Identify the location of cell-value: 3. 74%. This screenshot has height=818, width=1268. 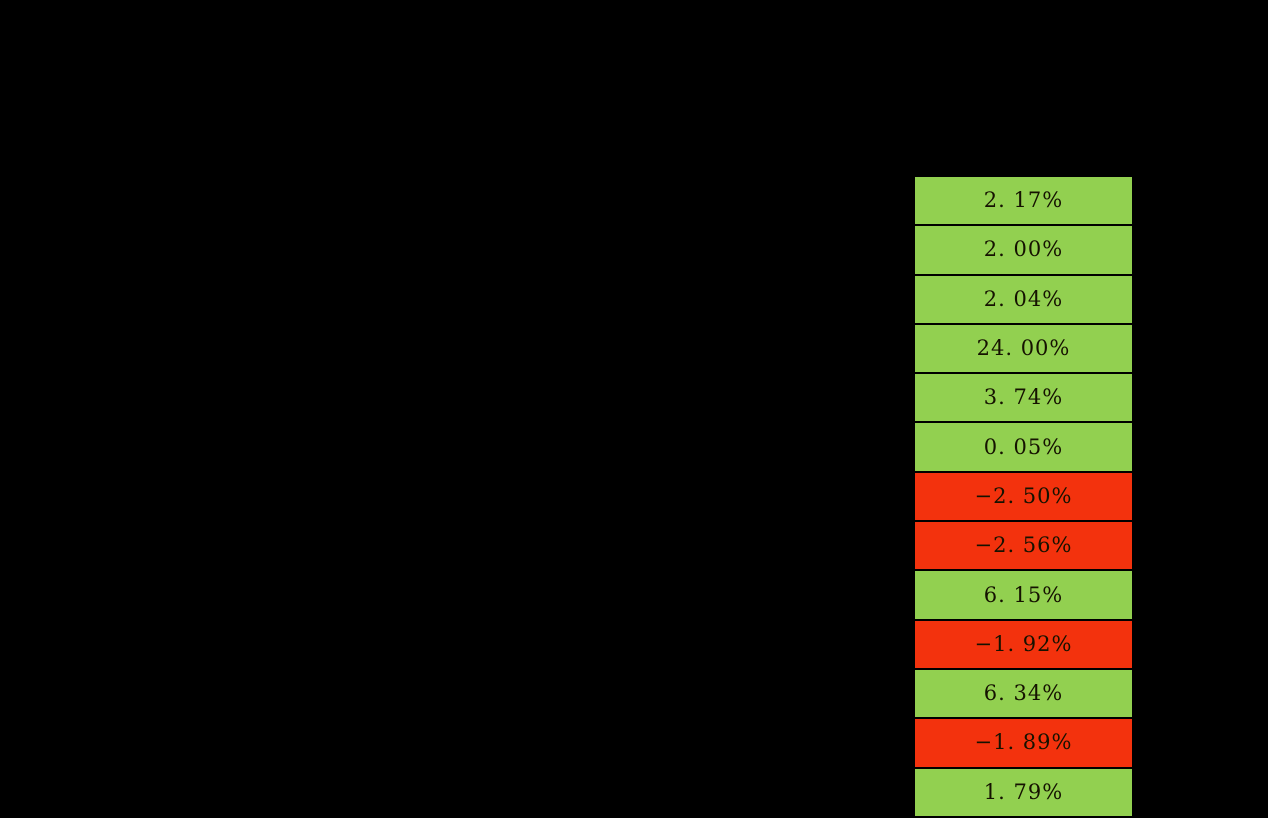
(1023, 397).